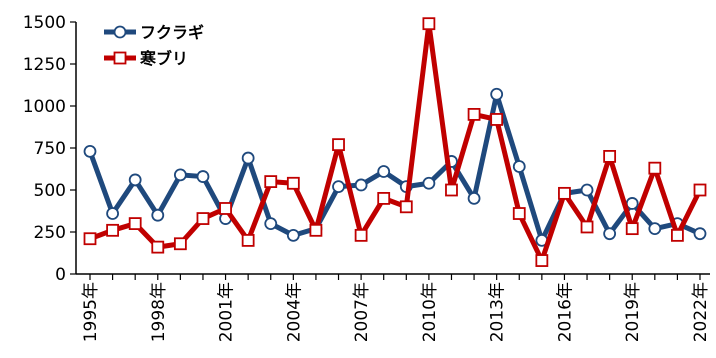 The image size is (716, 358). Describe the element at coordinates (44, 23) in the screenshot. I see `y-tick-label: 1500` at that location.